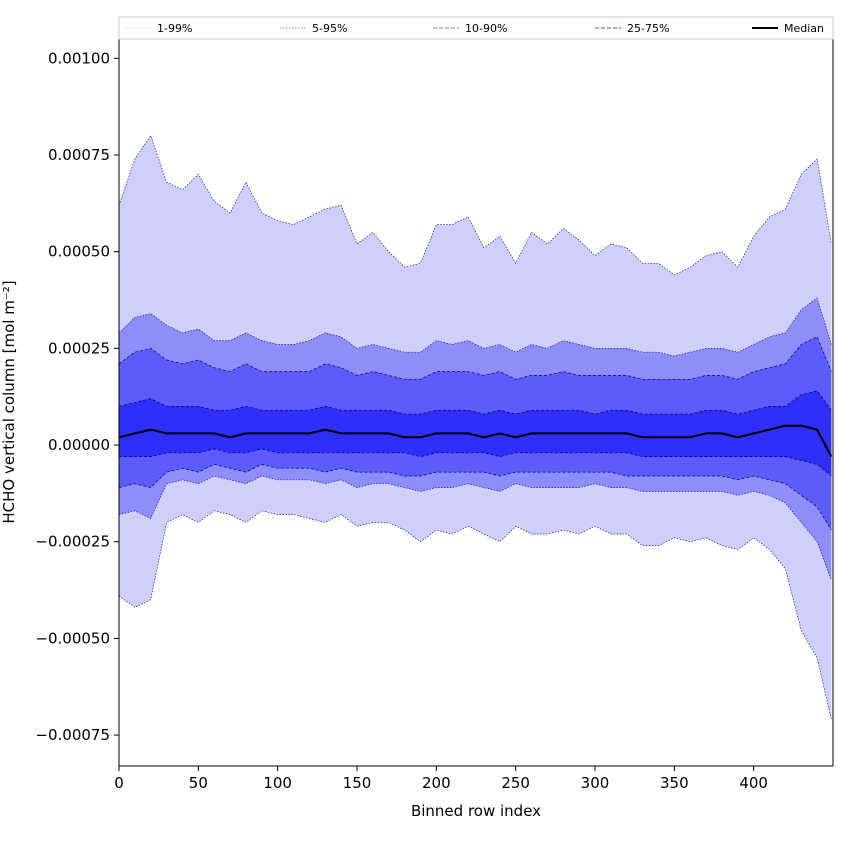 The height and width of the screenshot is (854, 850). Describe the element at coordinates (79, 58) in the screenshot. I see `y-tick-label: 0.00100` at that location.